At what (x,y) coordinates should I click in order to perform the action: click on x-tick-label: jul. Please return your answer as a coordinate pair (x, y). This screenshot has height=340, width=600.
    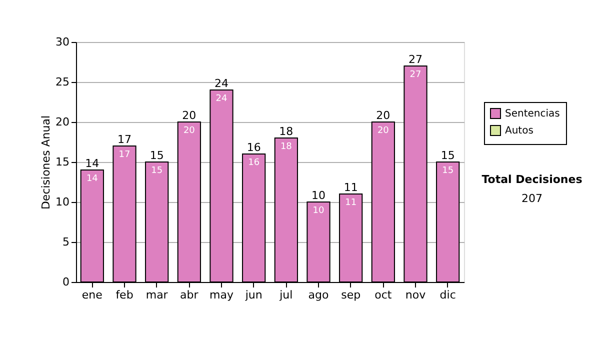
    Looking at the image, I should click on (285, 295).